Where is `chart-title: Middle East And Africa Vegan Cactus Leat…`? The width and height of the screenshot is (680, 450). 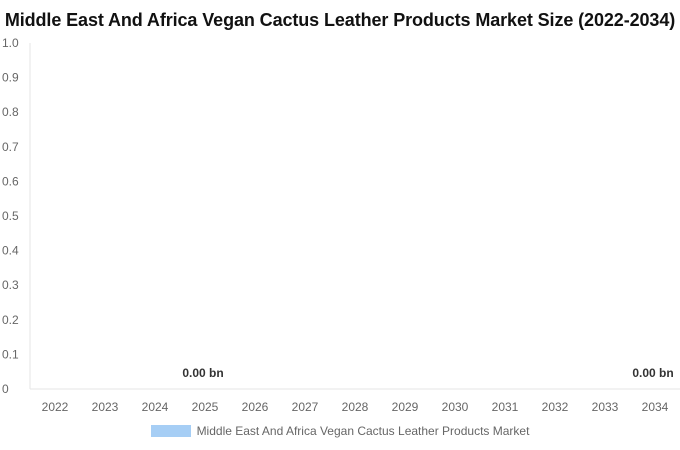 chart-title: Middle East And Africa Vegan Cactus Leat… is located at coordinates (340, 20).